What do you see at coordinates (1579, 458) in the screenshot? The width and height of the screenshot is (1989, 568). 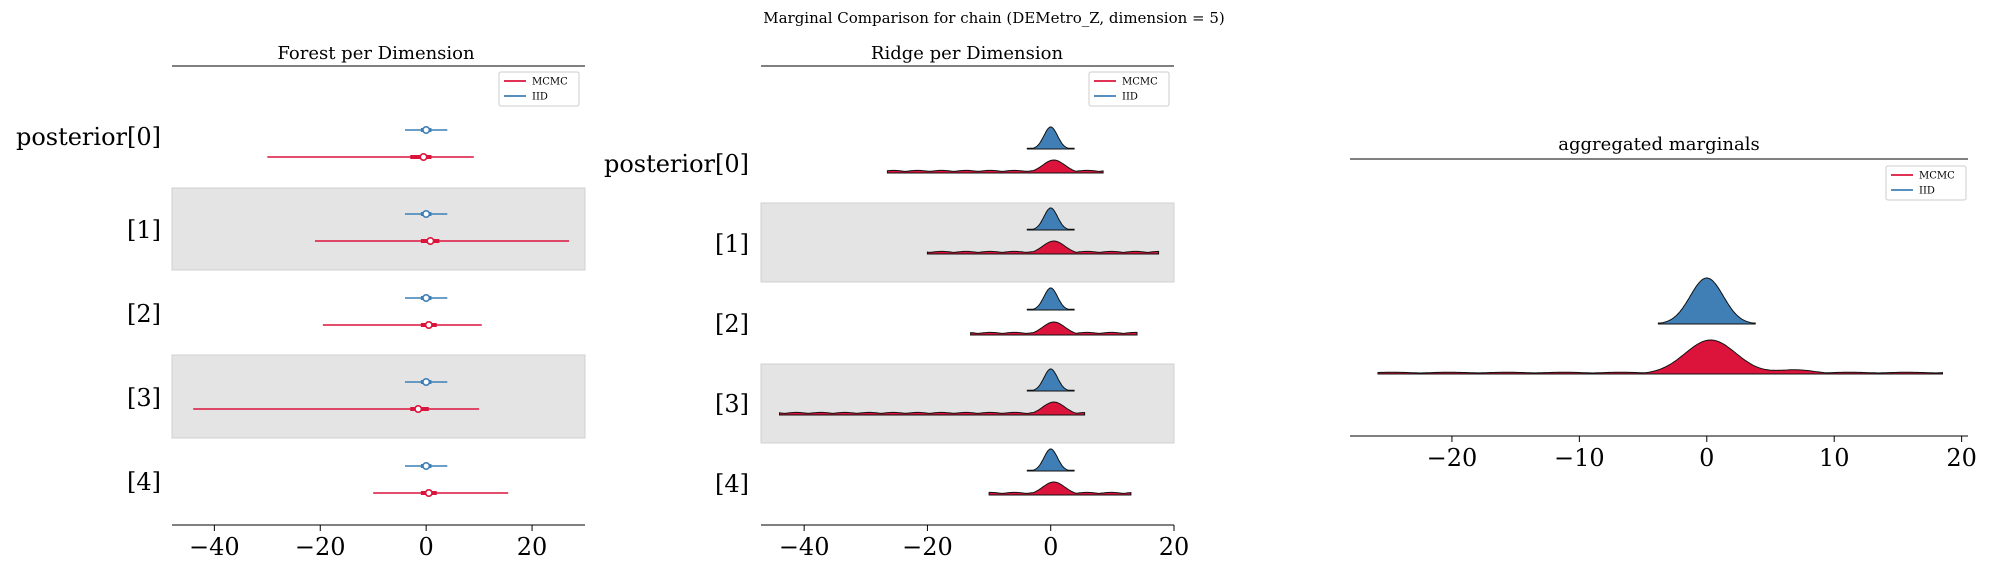 I see `x-tick-label: −10` at bounding box center [1579, 458].